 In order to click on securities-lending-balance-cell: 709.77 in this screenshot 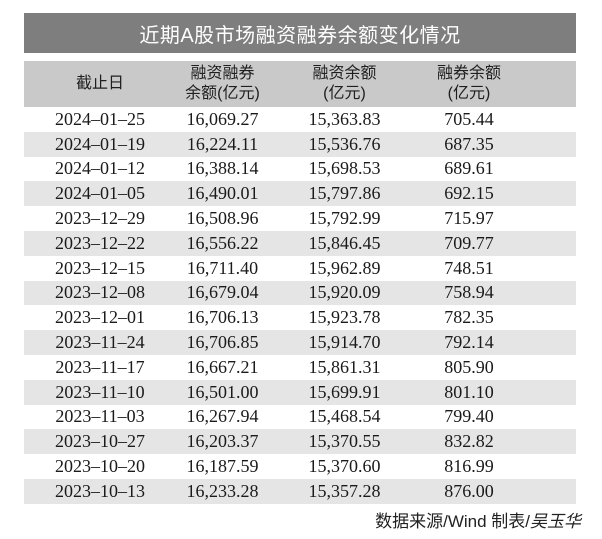, I will do `click(469, 242)`.